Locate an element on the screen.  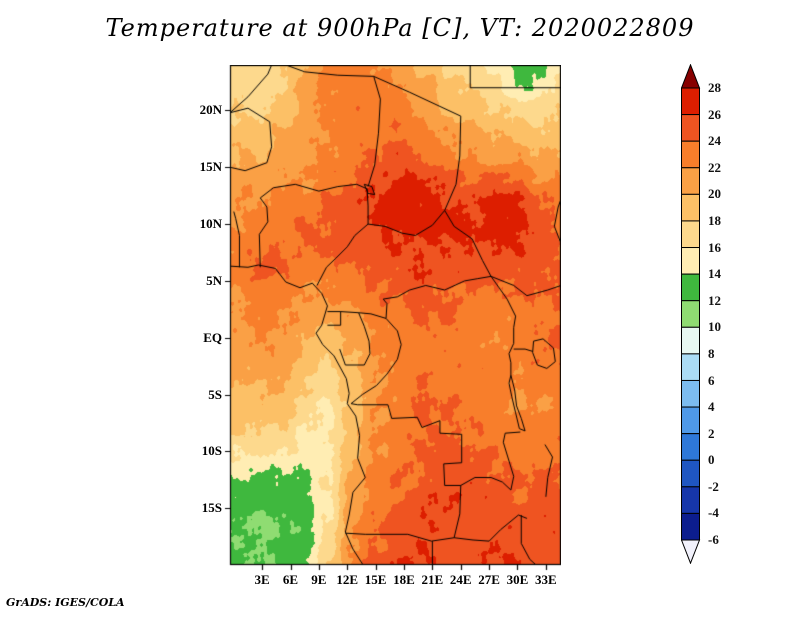
colorbar-tick-label: 22 is located at coordinates (714, 167).